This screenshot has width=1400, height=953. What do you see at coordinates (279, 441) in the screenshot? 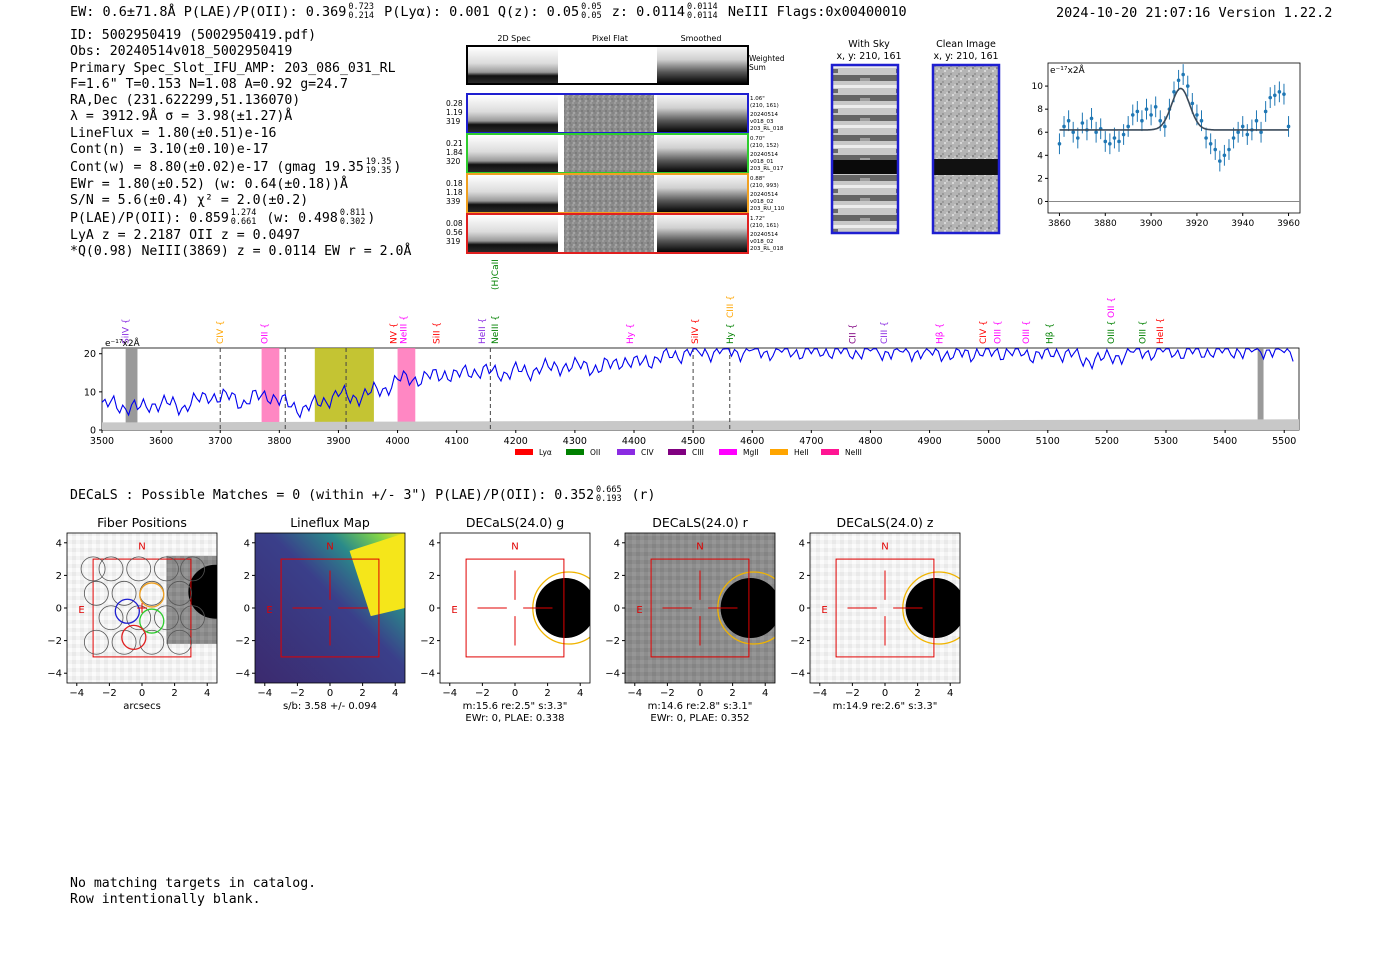
I see `full-xtick-label: 3800` at bounding box center [279, 441].